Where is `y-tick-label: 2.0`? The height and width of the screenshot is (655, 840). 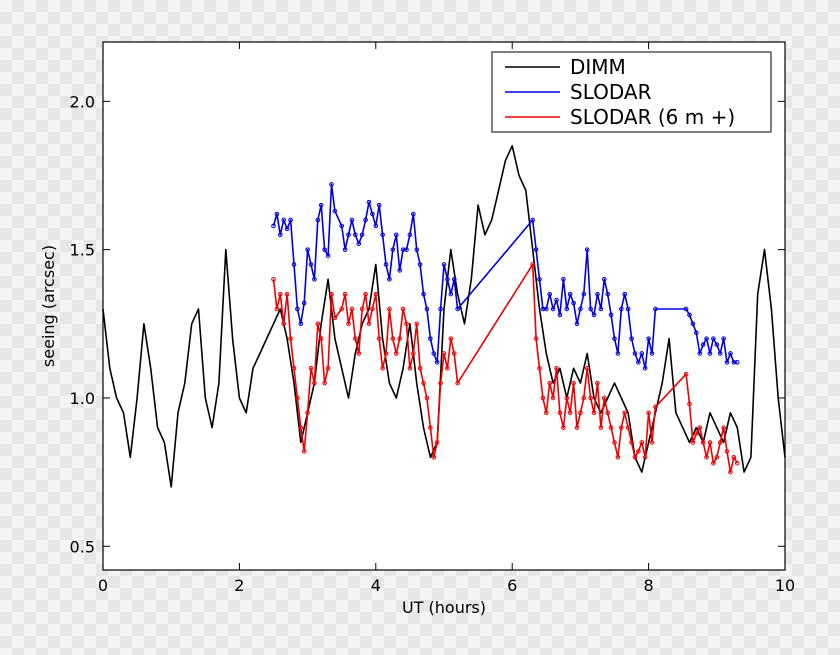 y-tick-label: 2.0 is located at coordinates (82, 101).